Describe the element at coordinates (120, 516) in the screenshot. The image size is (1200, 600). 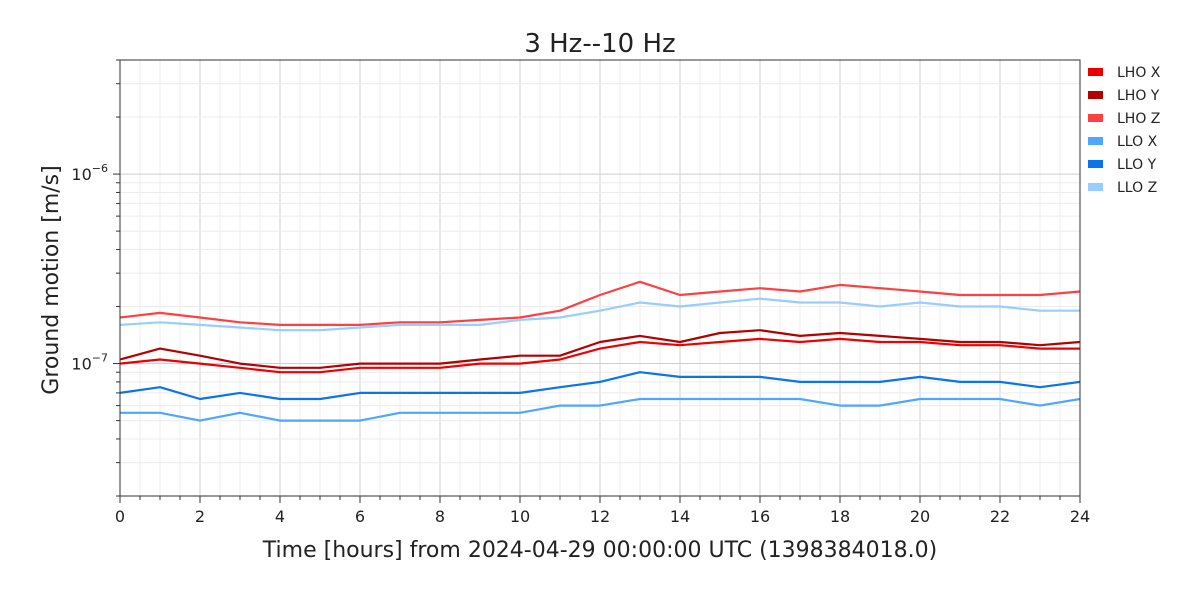
I see `x-tick-label: 0` at that location.